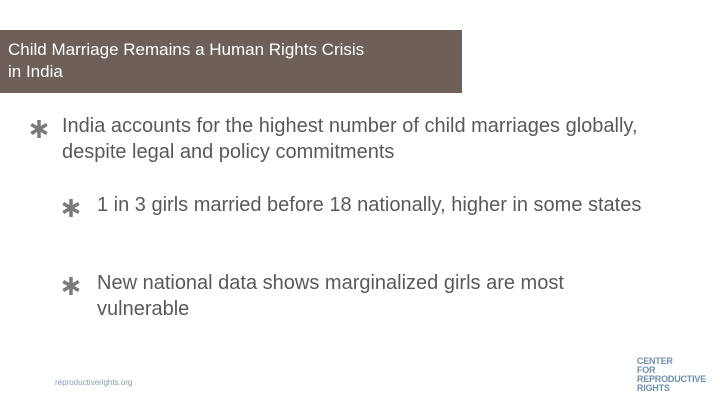 The height and width of the screenshot is (405, 720). What do you see at coordinates (35, 71) in the screenshot?
I see `title-line: in India` at bounding box center [35, 71].